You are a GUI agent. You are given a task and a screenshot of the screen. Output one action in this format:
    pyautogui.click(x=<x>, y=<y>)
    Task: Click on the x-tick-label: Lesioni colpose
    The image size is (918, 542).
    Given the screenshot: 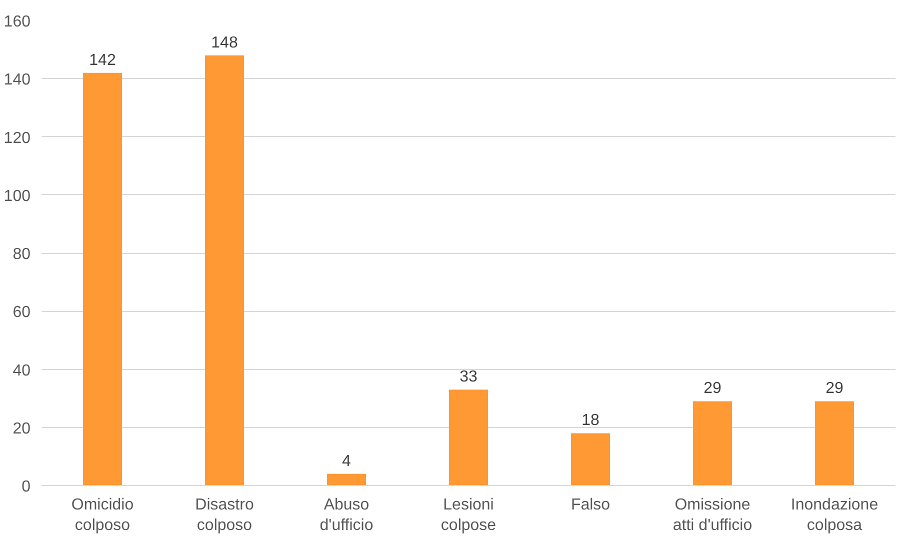 What is the action you would take?
    pyautogui.click(x=468, y=515)
    